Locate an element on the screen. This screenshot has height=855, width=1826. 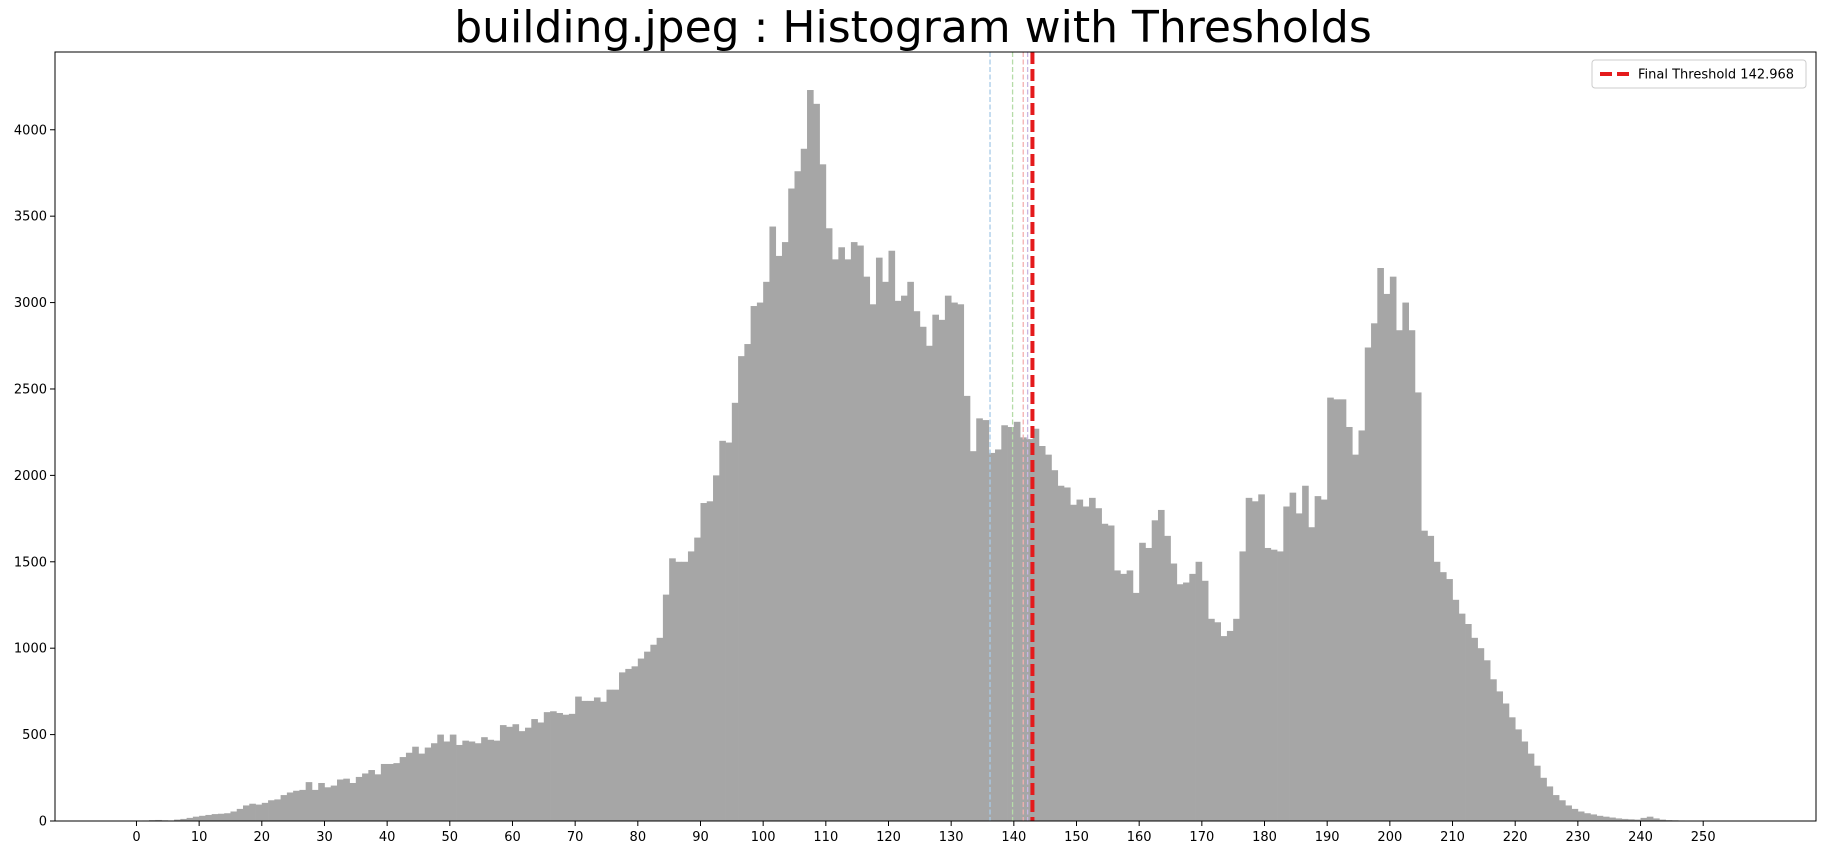
y-tick-label: 1000 is located at coordinates (30, 649).